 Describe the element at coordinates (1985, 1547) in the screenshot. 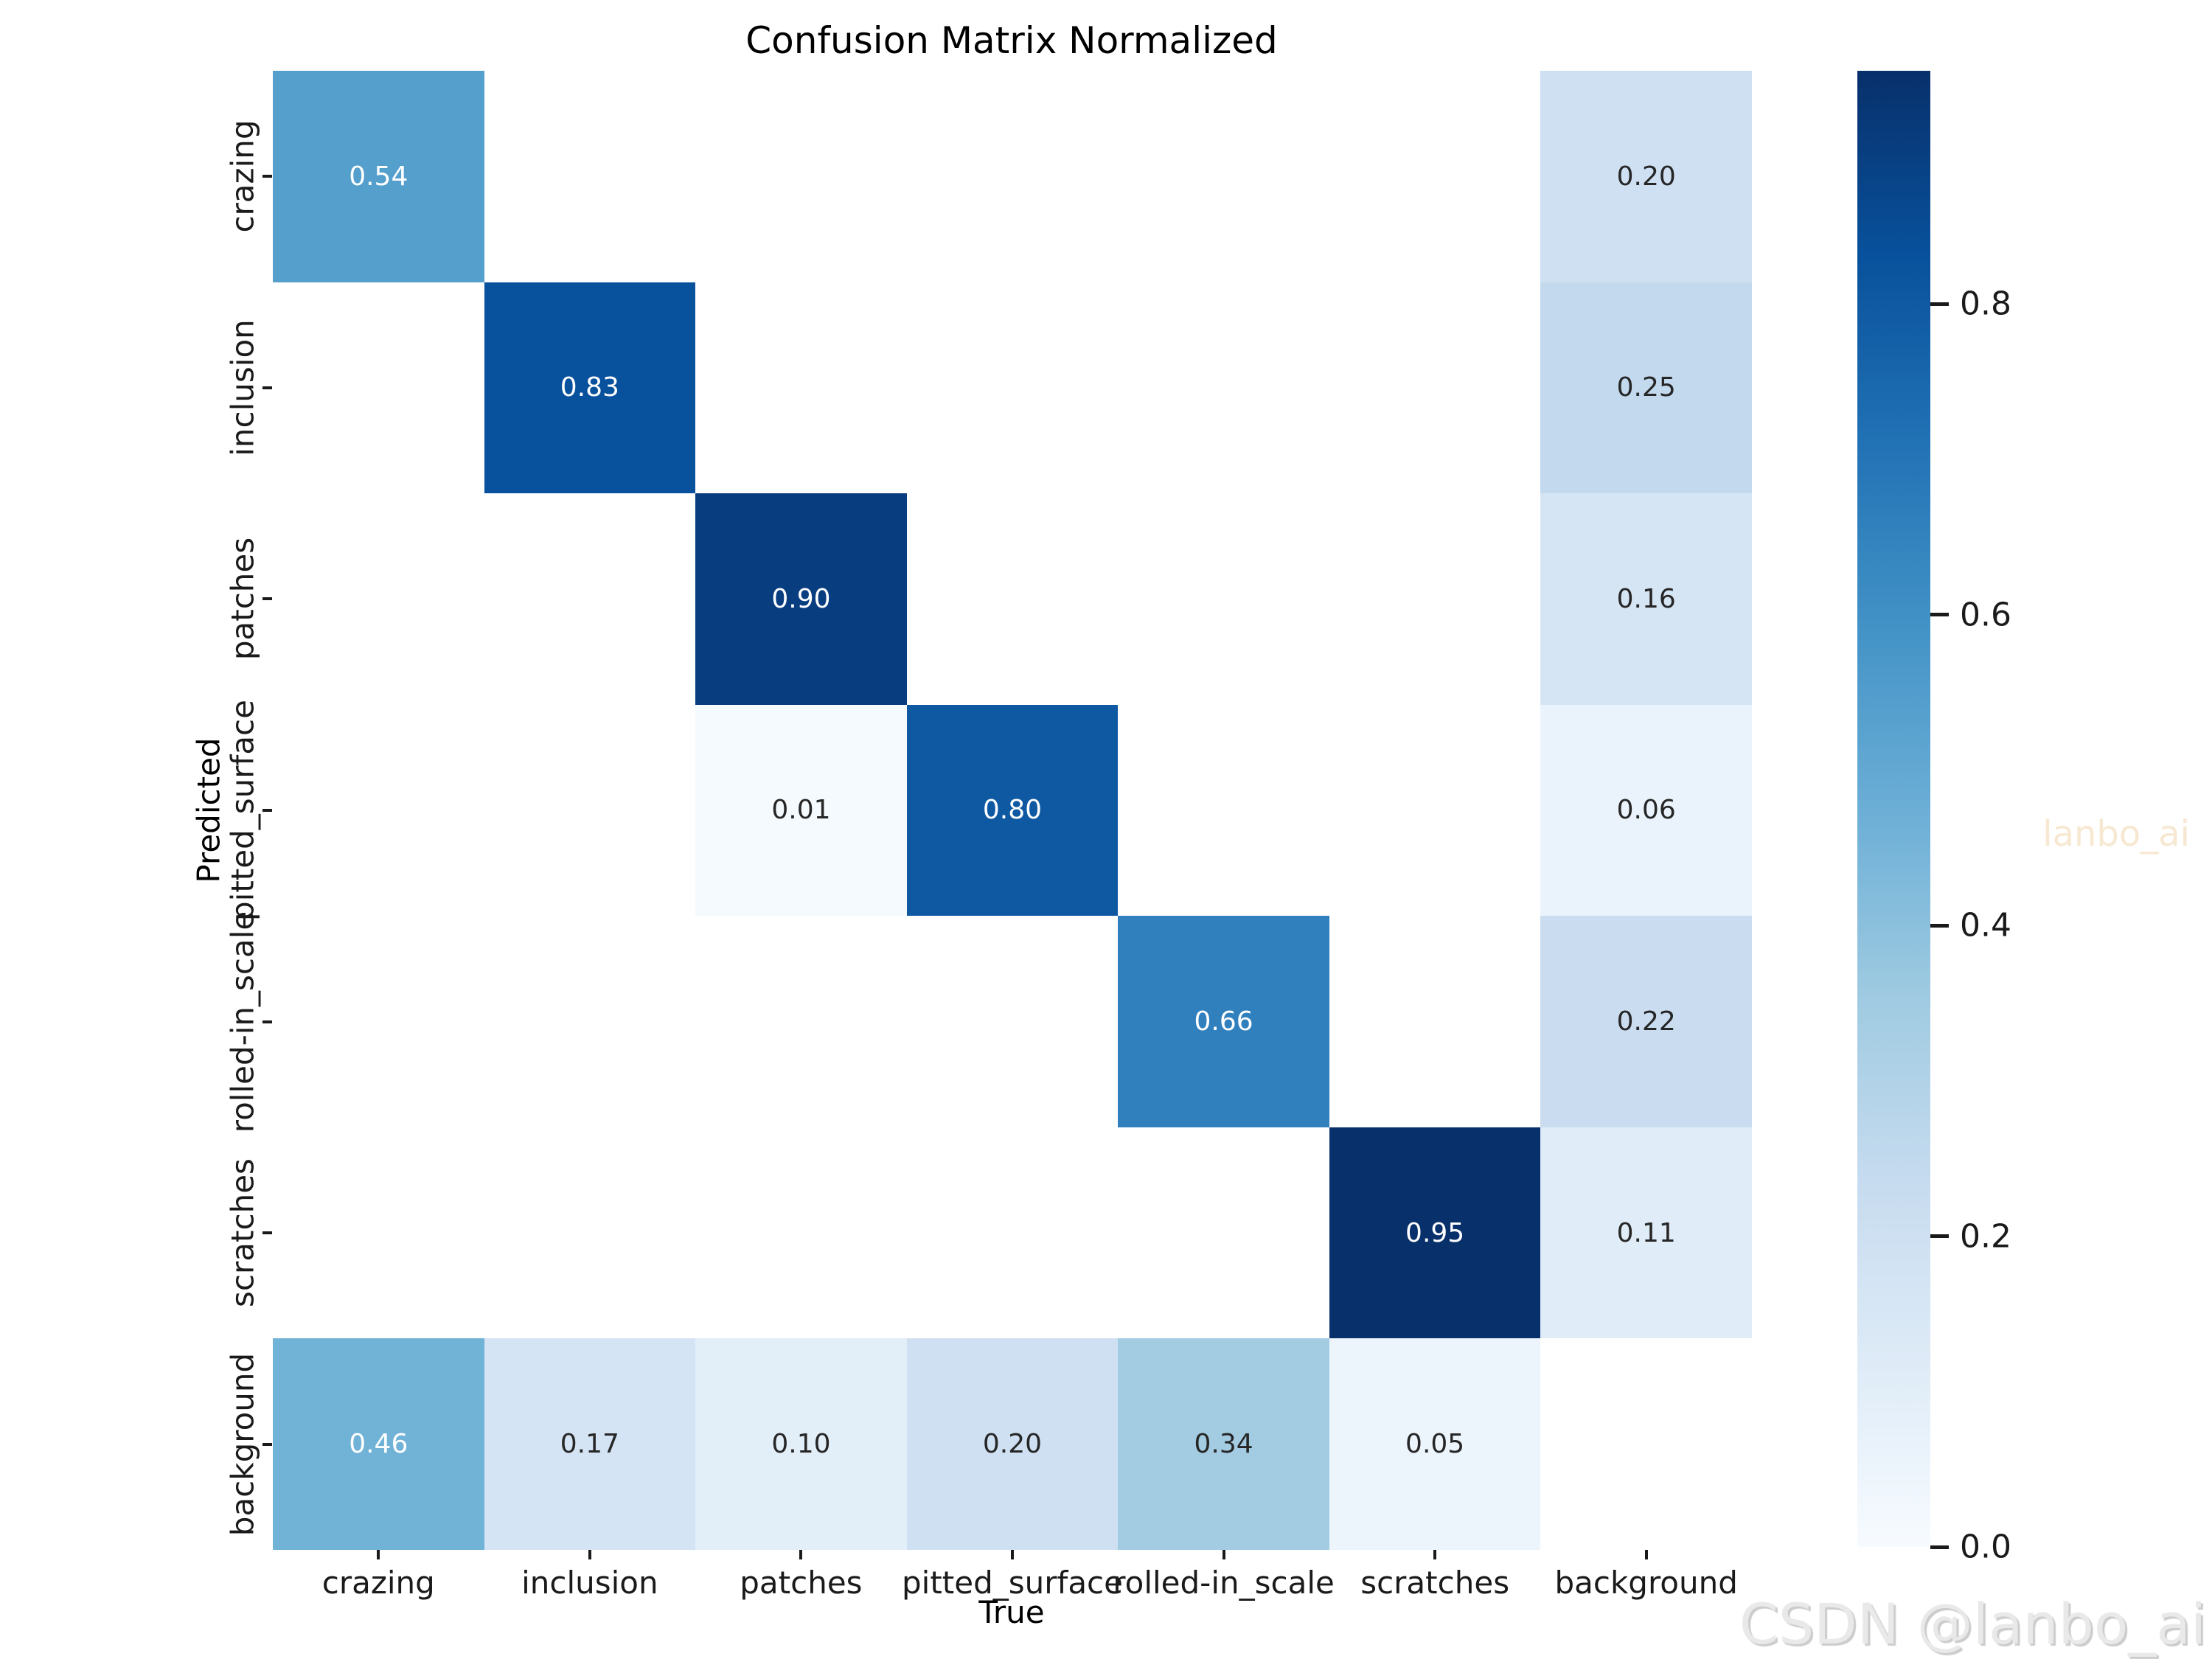

I see `colorbar-tick-label: 0.0` at that location.